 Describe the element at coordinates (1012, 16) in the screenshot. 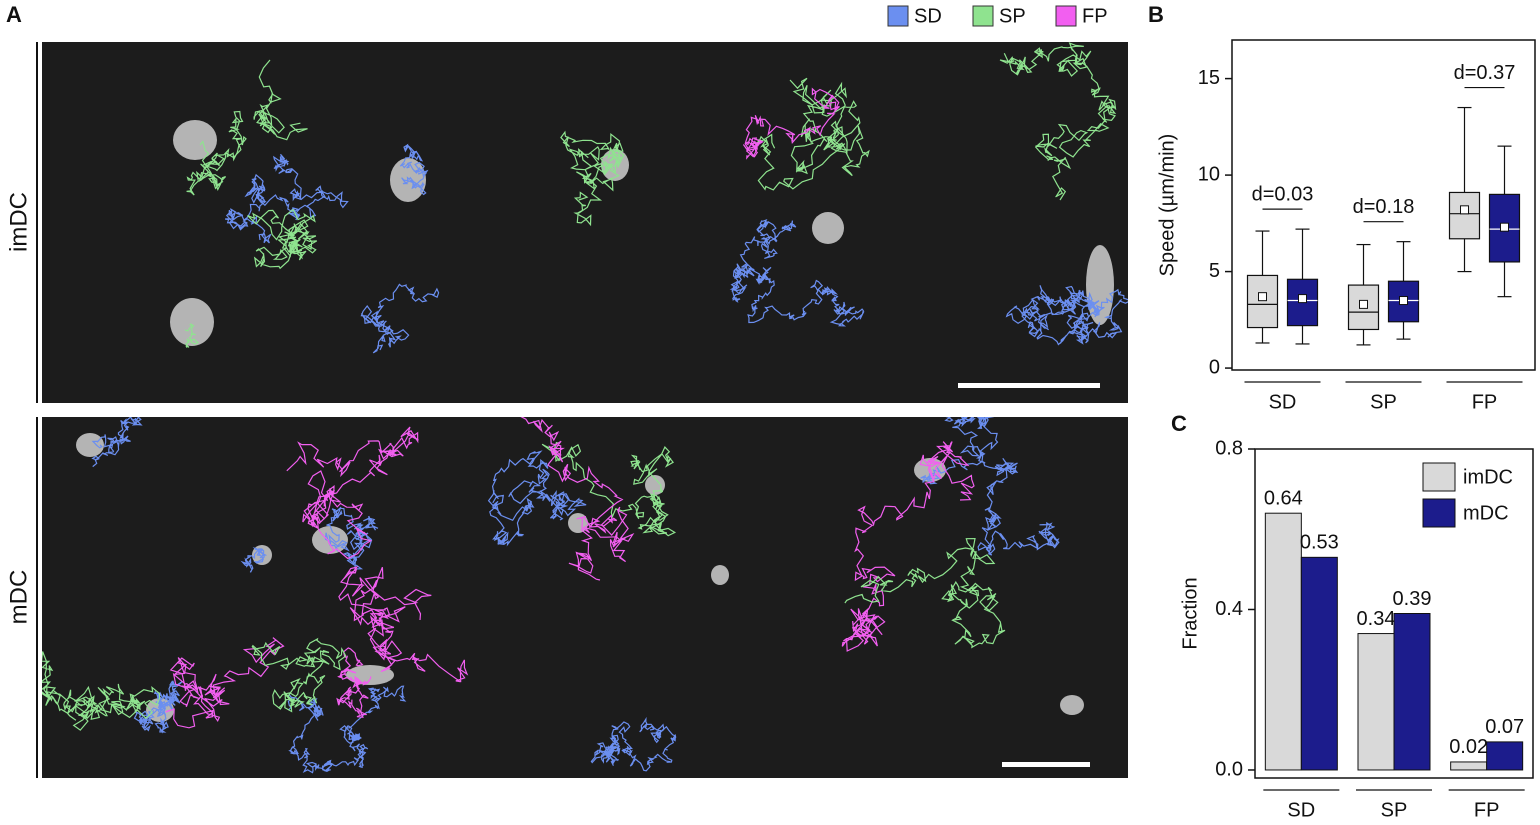

I see `legend-label: SP` at that location.